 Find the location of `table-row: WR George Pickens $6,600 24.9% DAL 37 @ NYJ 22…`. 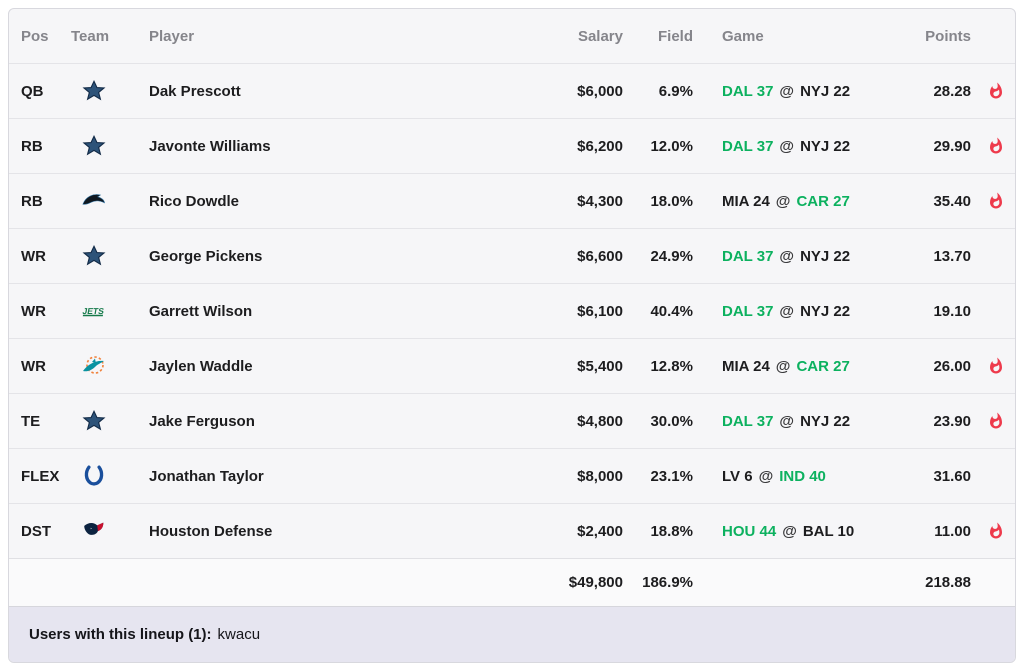

table-row: WR George Pickens $6,600 24.9% DAL 37 @ NYJ 22… is located at coordinates (512, 255).